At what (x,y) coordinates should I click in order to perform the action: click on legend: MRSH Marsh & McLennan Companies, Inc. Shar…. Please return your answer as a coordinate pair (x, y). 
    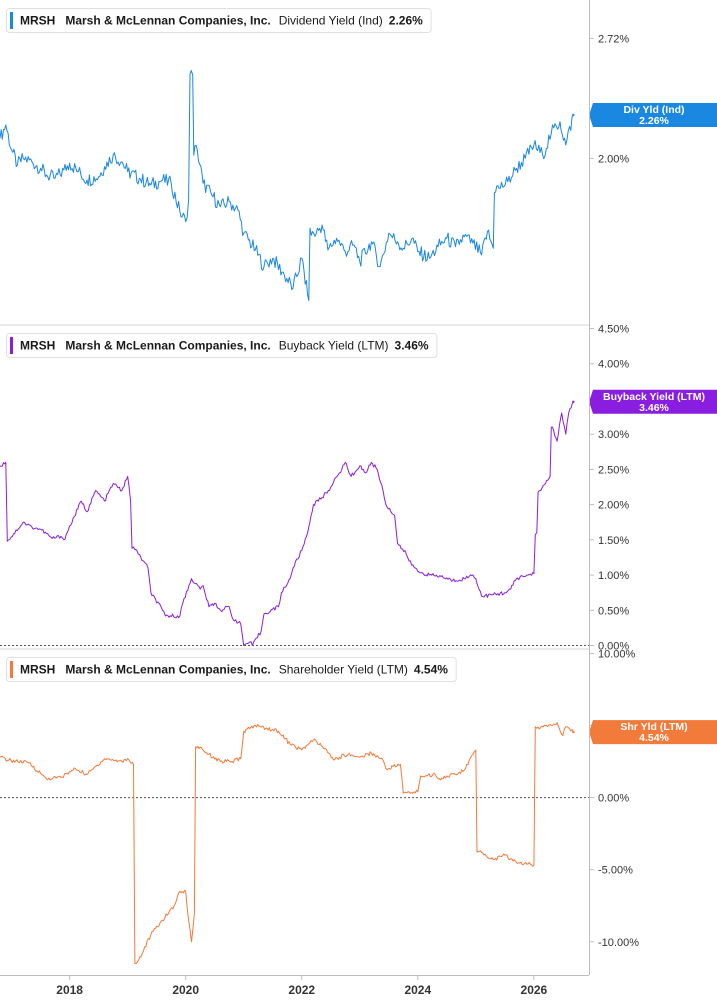
    Looking at the image, I should click on (231, 669).